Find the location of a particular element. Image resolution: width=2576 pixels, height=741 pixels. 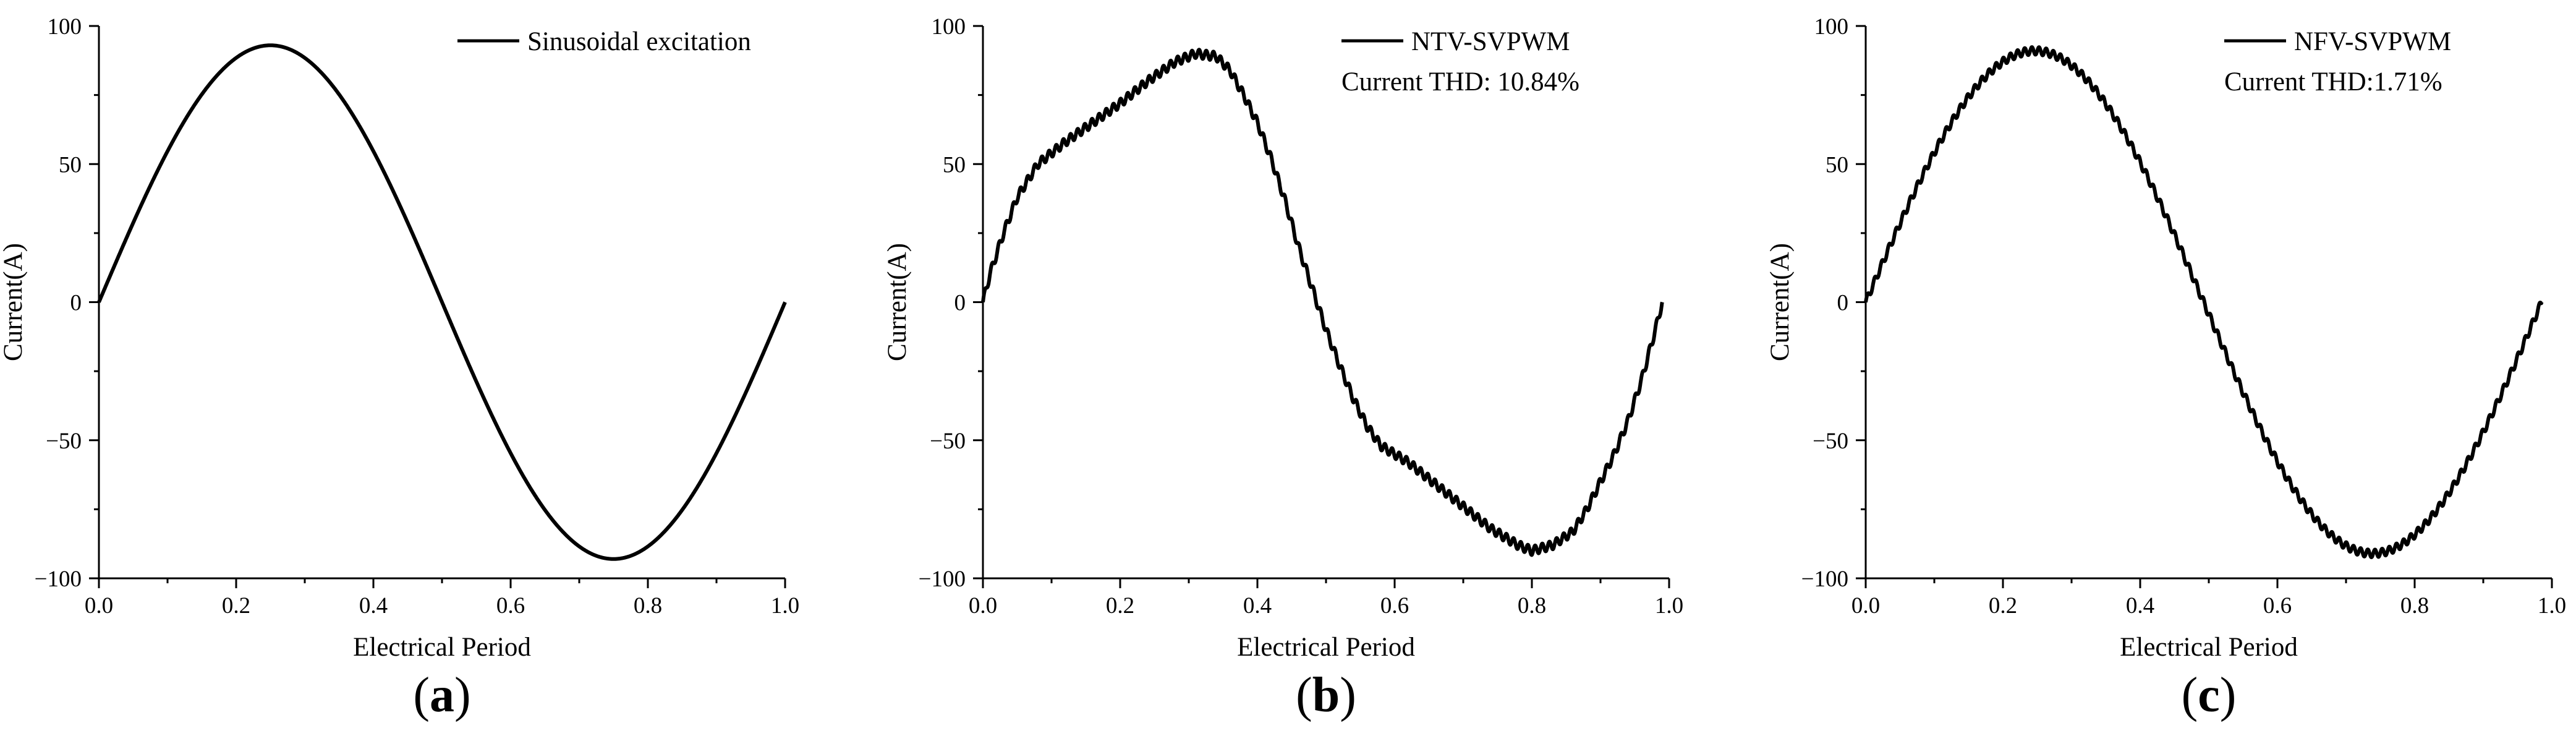

panel-label: (a) is located at coordinates (441, 695).